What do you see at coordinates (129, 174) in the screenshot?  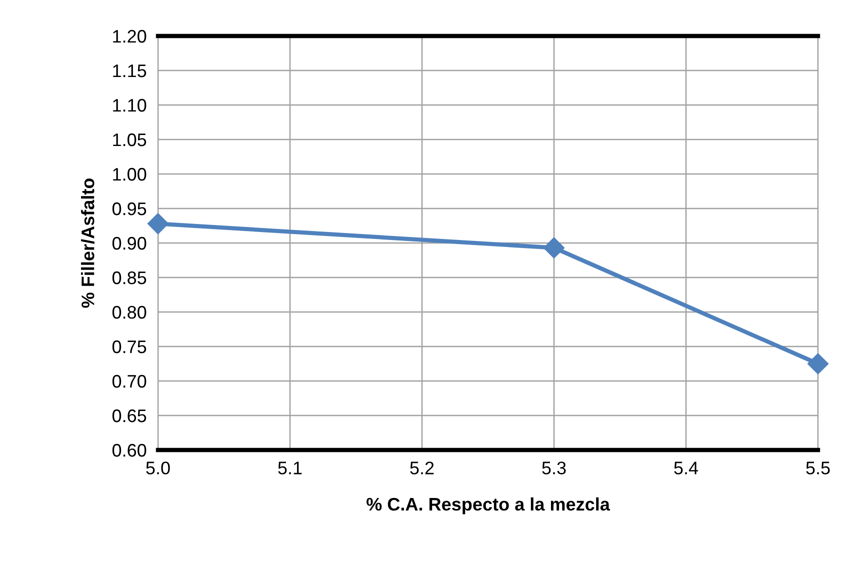 I see `y-tick-label: 1.00` at bounding box center [129, 174].